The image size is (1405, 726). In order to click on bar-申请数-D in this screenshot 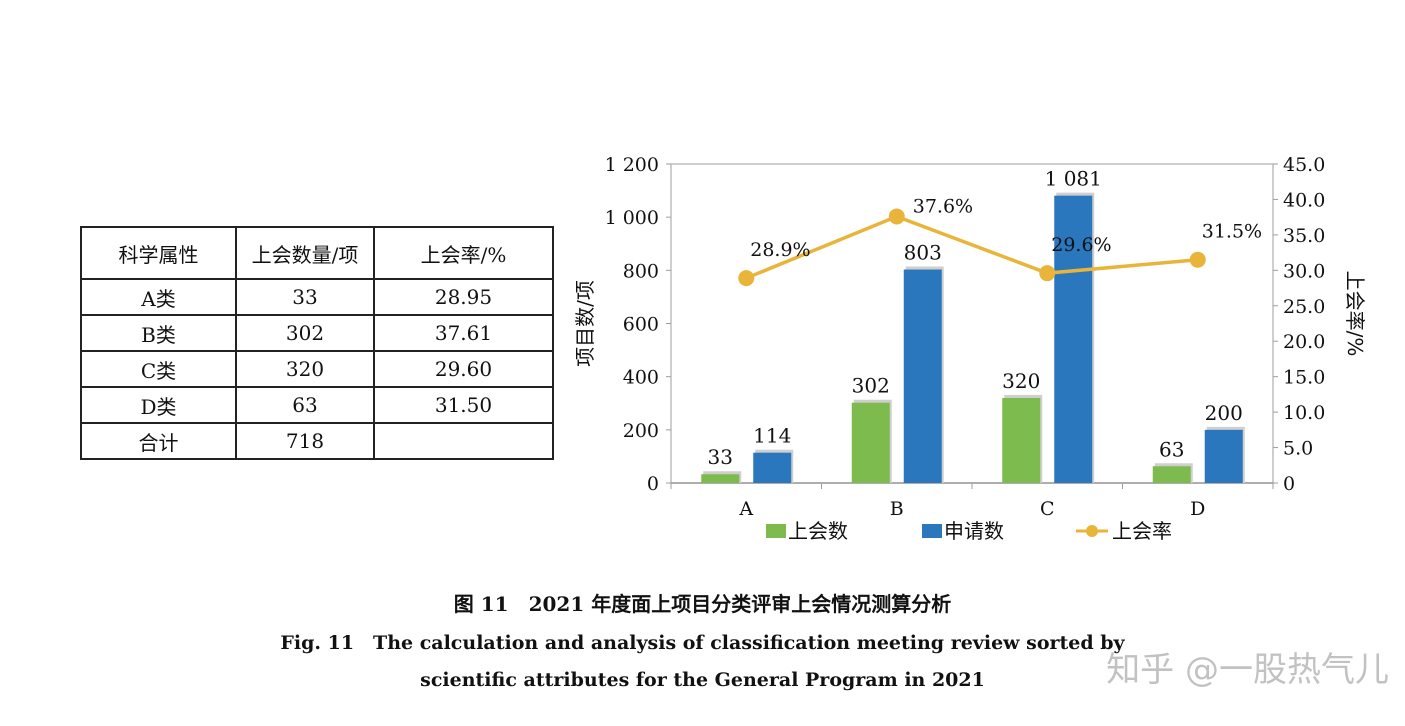, I will do `click(1223, 456)`.